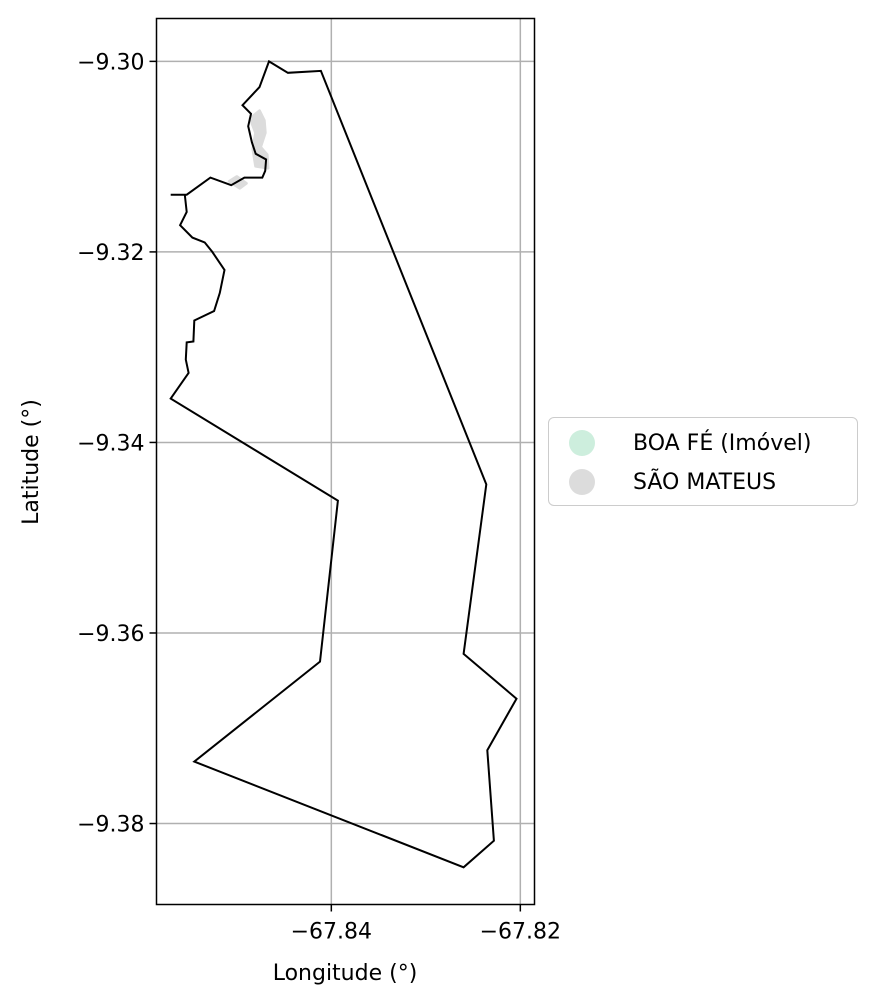 This screenshot has width=879, height=1006. Describe the element at coordinates (345, 973) in the screenshot. I see `x-axis-label: Longitude (°)` at that location.